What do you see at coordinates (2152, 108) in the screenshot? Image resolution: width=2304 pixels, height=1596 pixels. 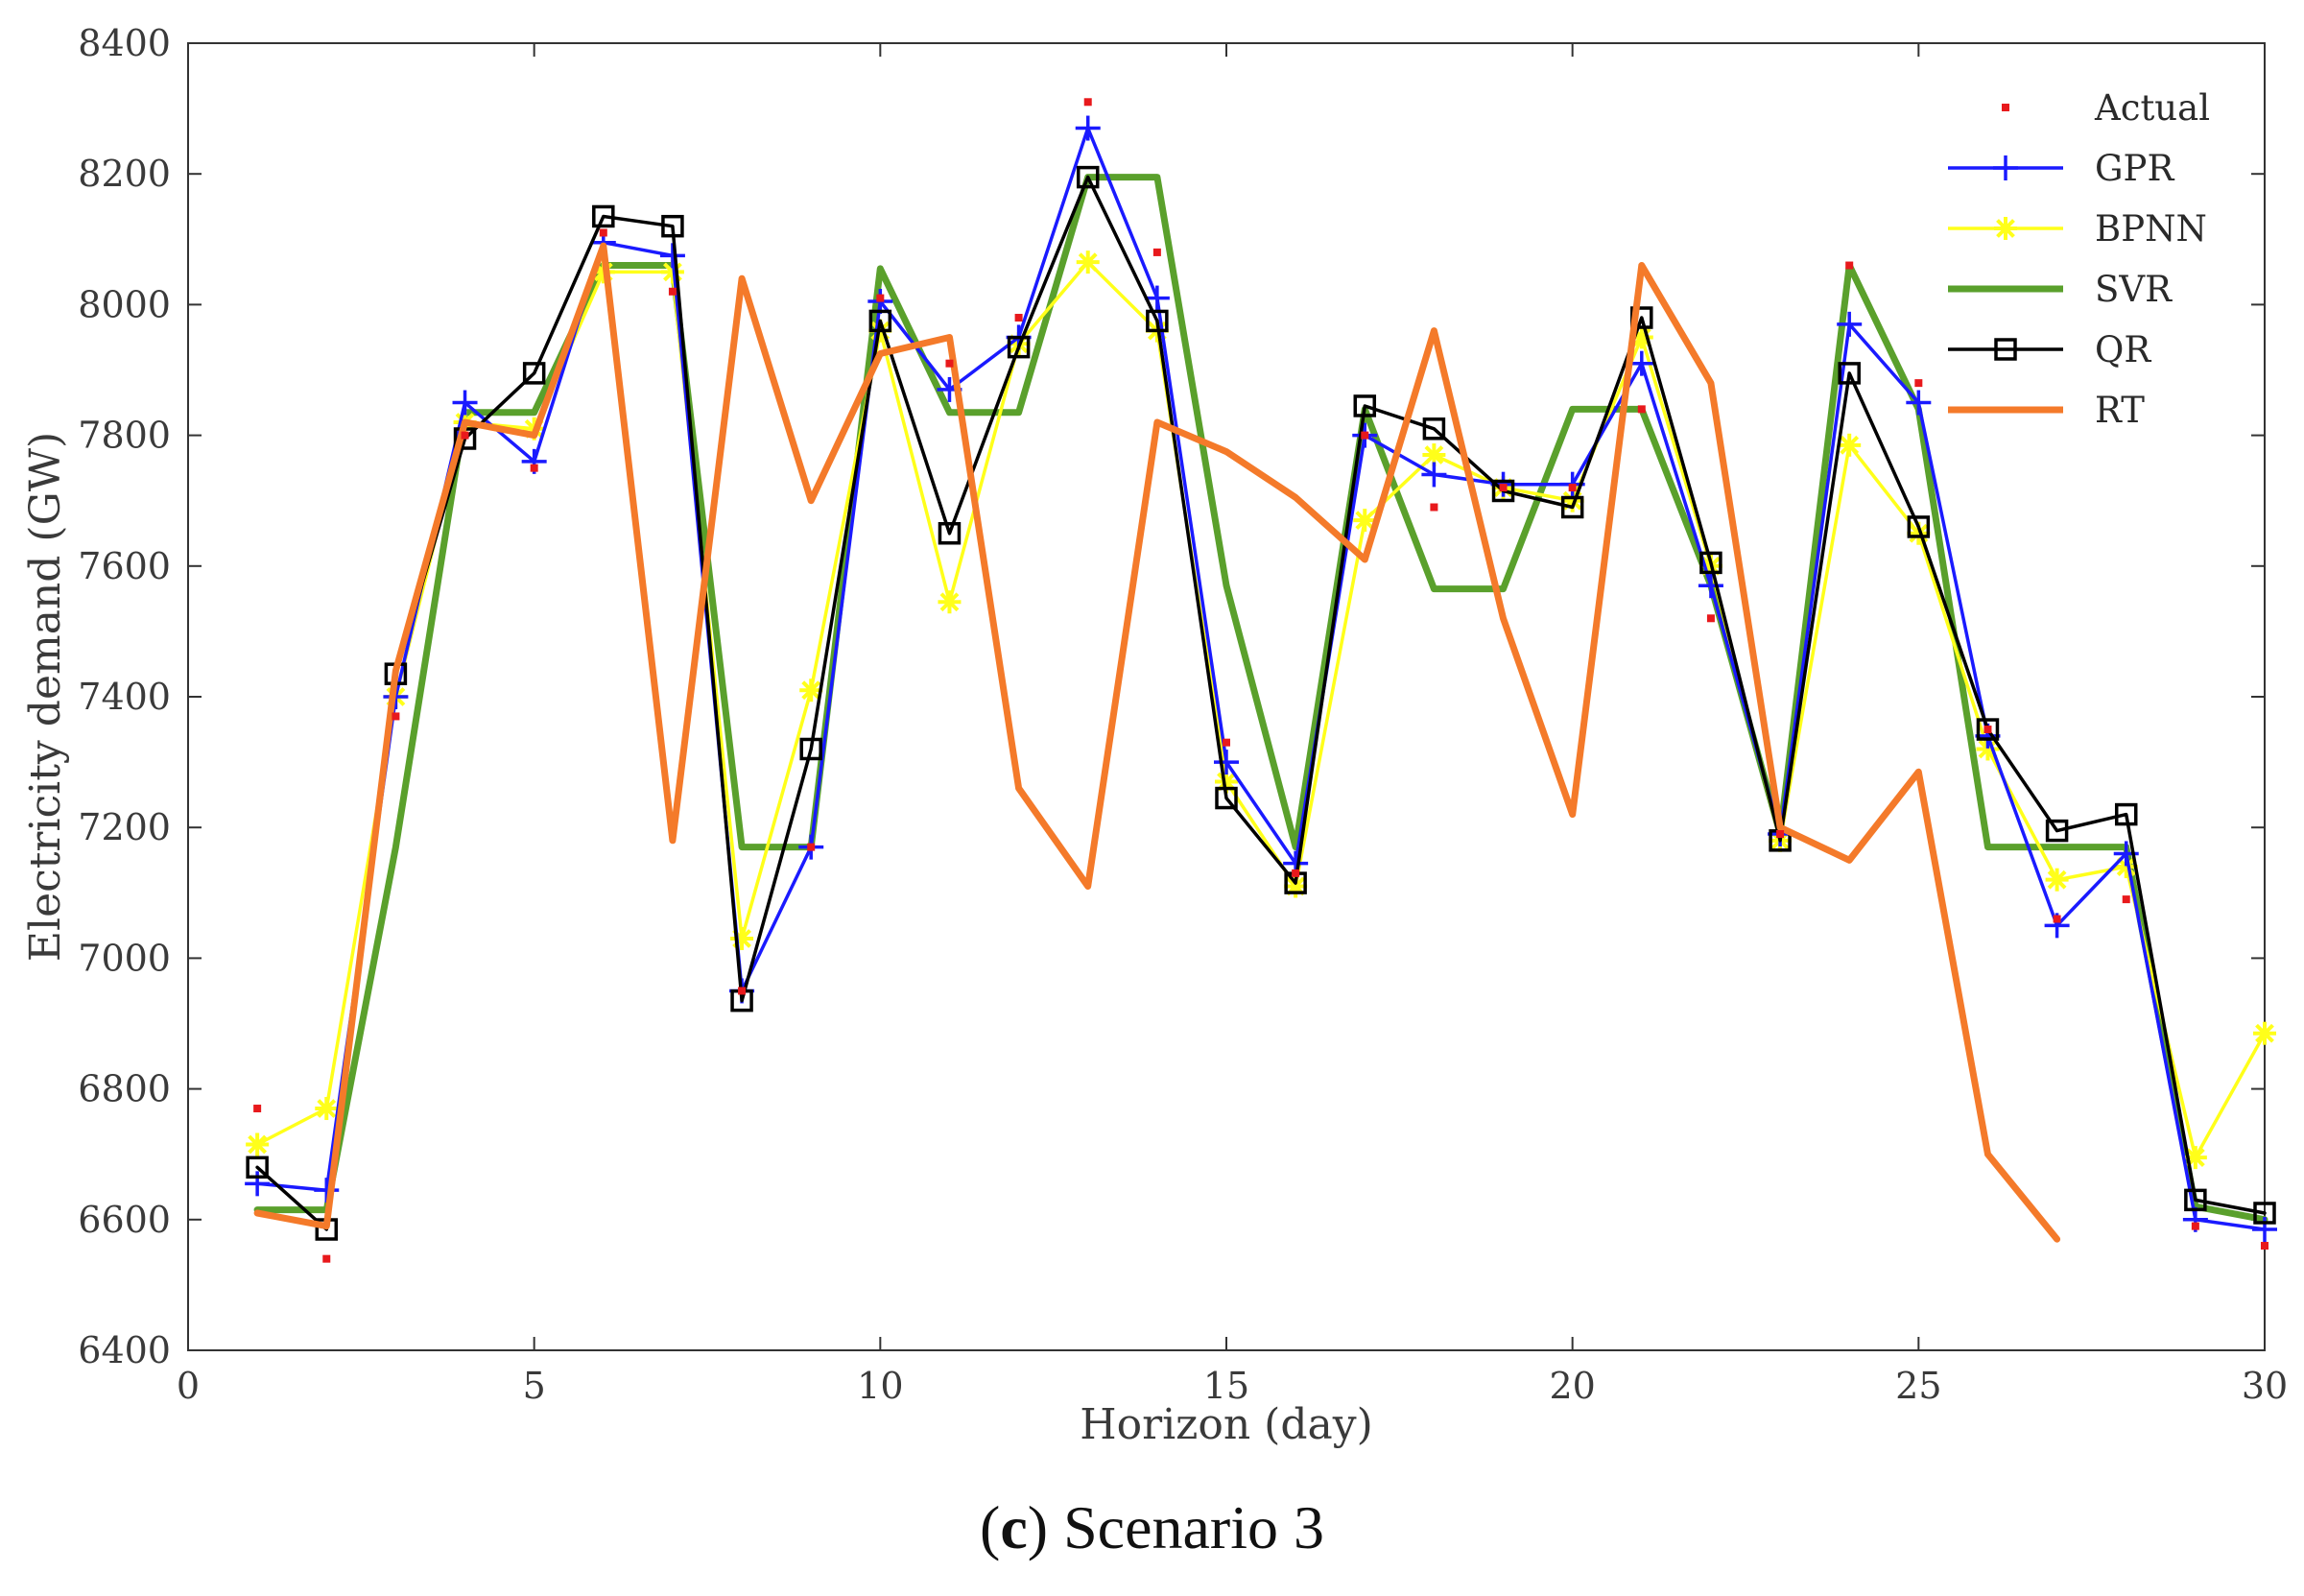 I see `legend-label-actual: Actual` at bounding box center [2152, 108].